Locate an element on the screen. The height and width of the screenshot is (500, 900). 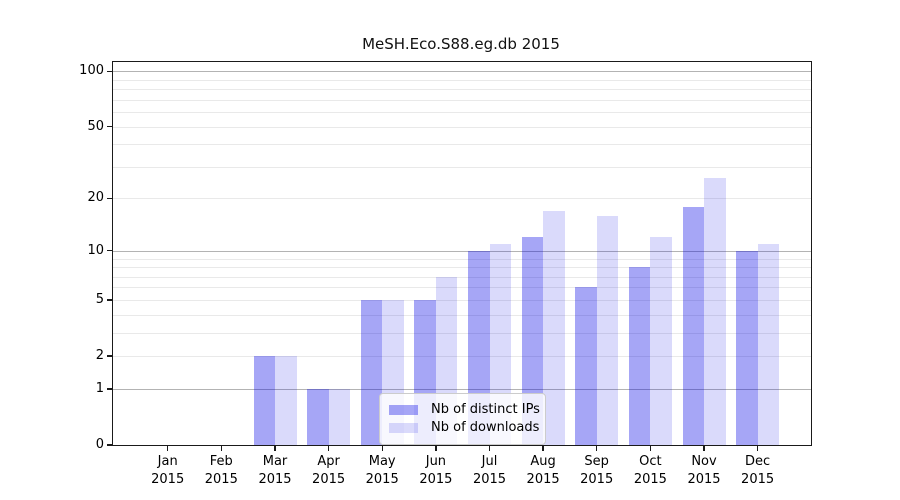
x-tick-apr is located at coordinates (328, 448).